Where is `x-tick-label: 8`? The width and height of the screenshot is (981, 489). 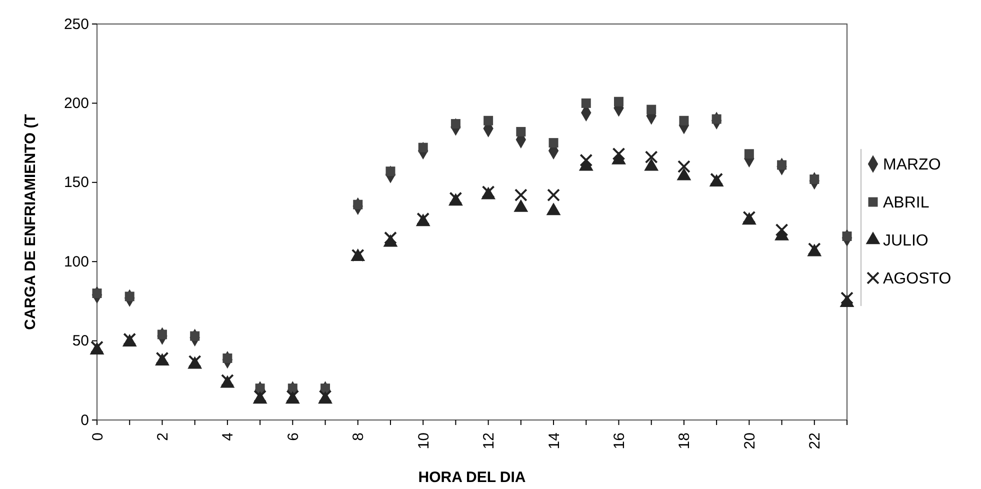
x-tick-label: 8 is located at coordinates (359, 436).